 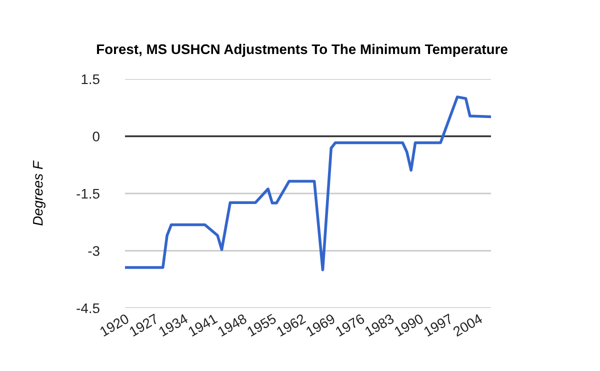 What do you see at coordinates (203, 325) in the screenshot?
I see `x-tick-label: 1941` at bounding box center [203, 325].